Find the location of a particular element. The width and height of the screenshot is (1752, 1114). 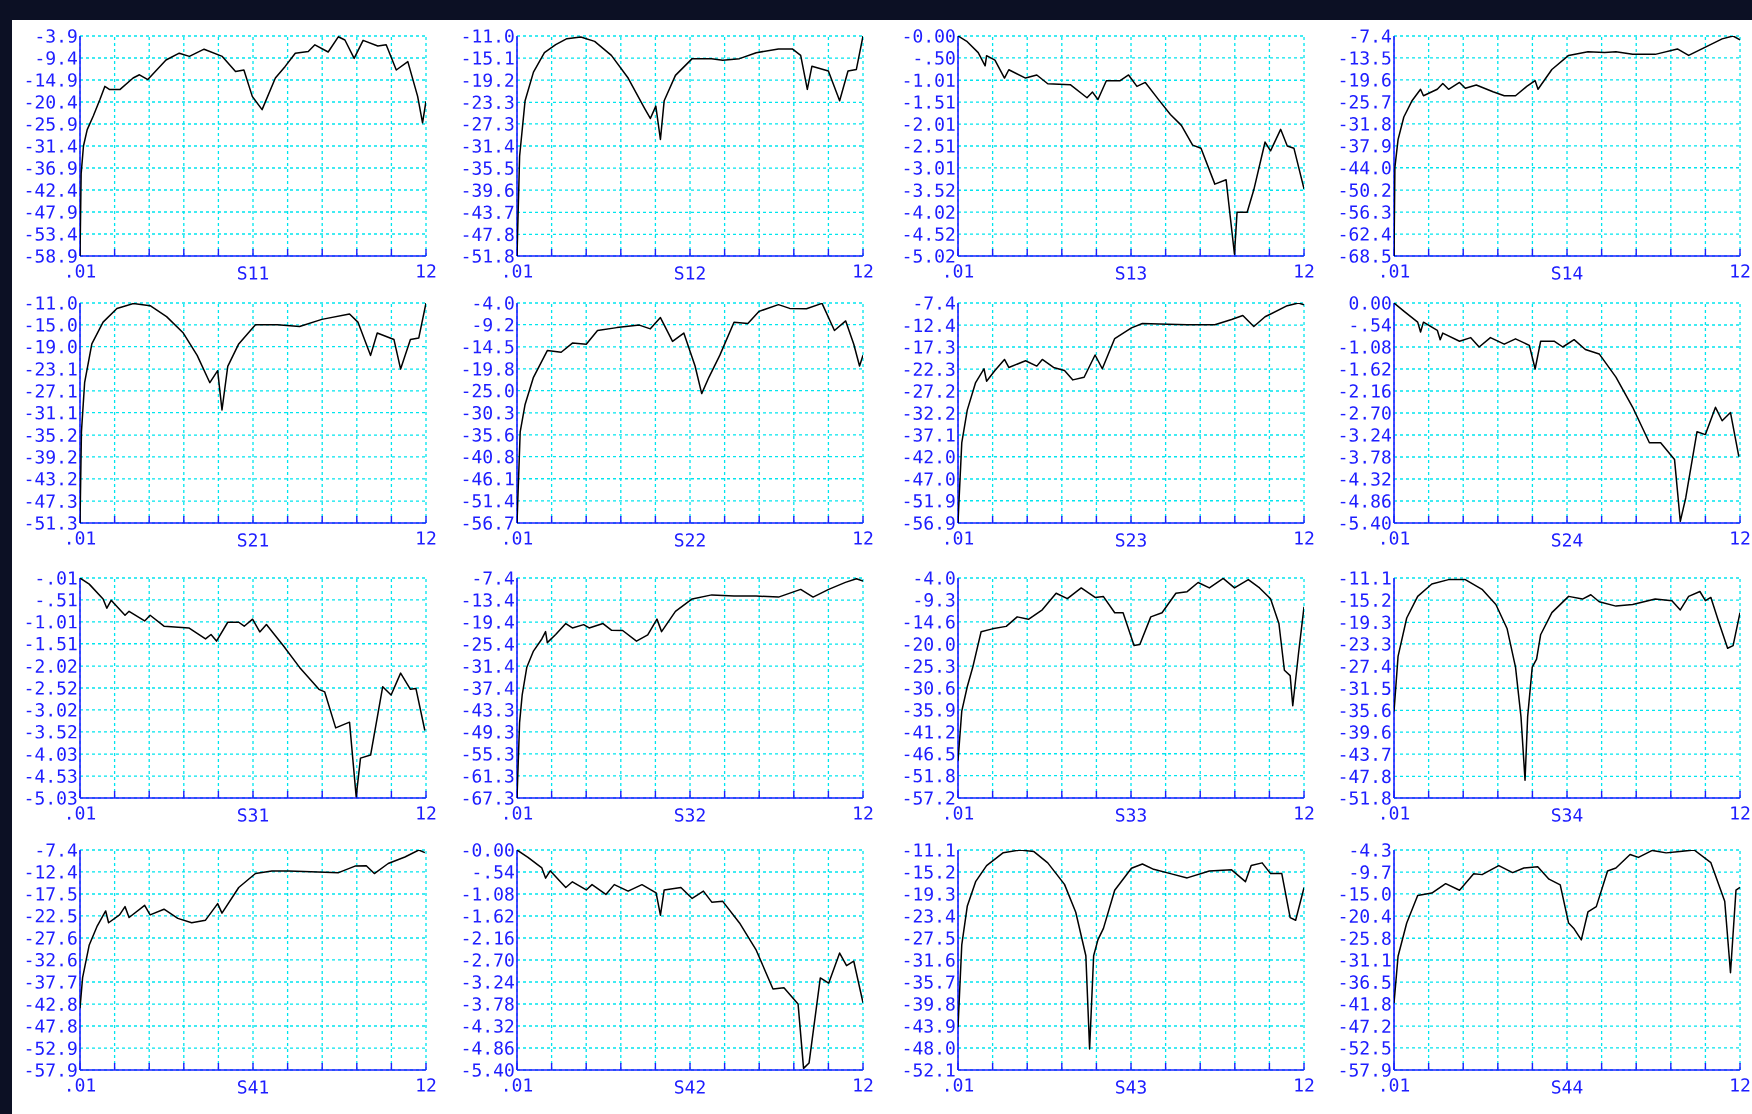

y-tick-label: -2.51 is located at coordinates (929, 146).